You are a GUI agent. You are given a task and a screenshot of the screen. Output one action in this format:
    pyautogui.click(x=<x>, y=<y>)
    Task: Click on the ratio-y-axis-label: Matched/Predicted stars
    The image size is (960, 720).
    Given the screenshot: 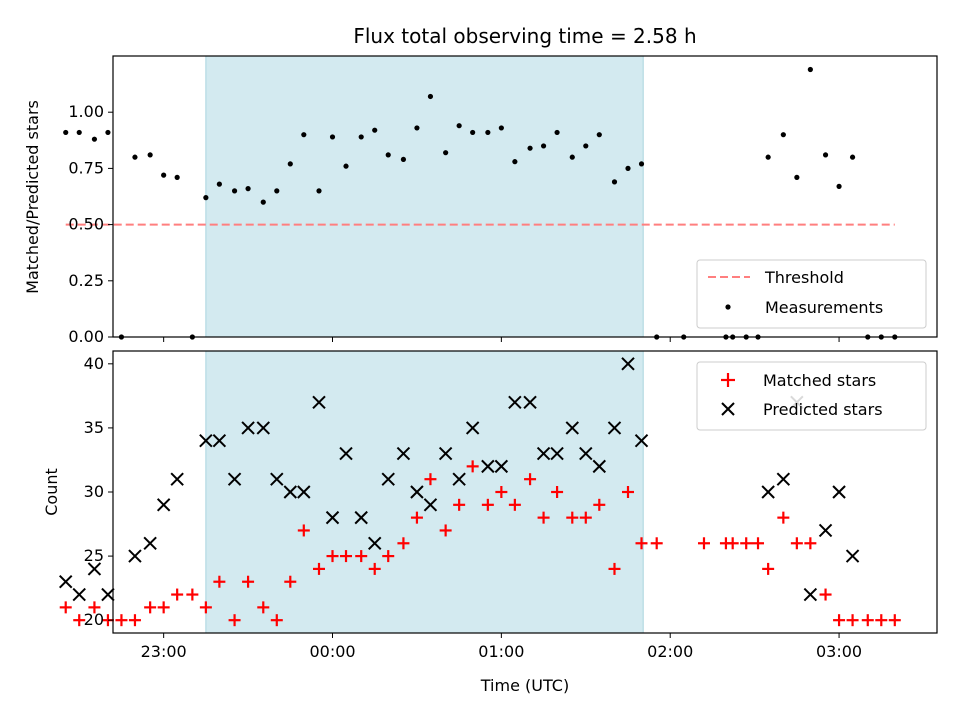 What is the action you would take?
    pyautogui.click(x=32, y=197)
    